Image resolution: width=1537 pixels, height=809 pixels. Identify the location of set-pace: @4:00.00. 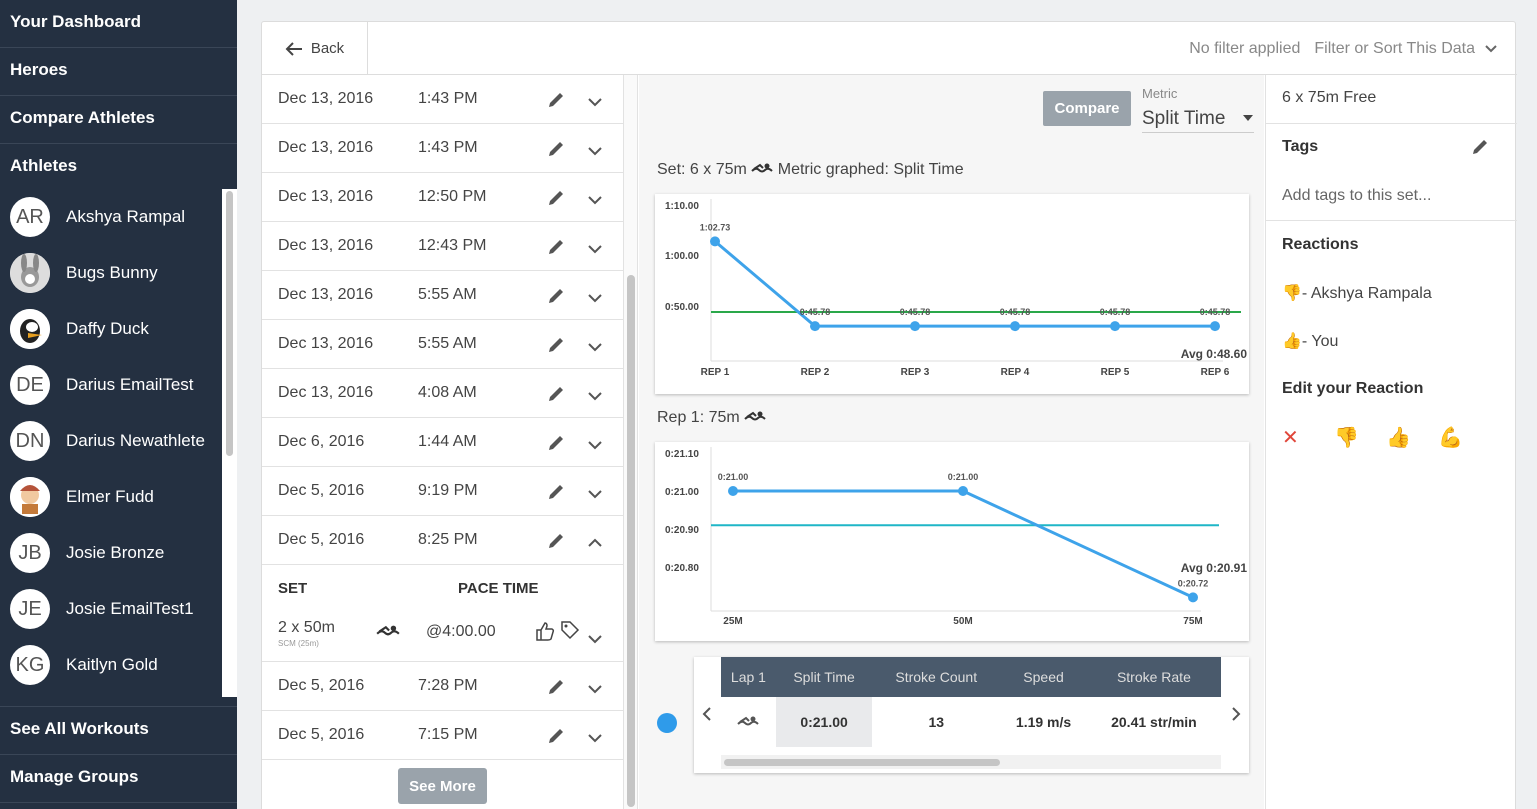
(461, 631).